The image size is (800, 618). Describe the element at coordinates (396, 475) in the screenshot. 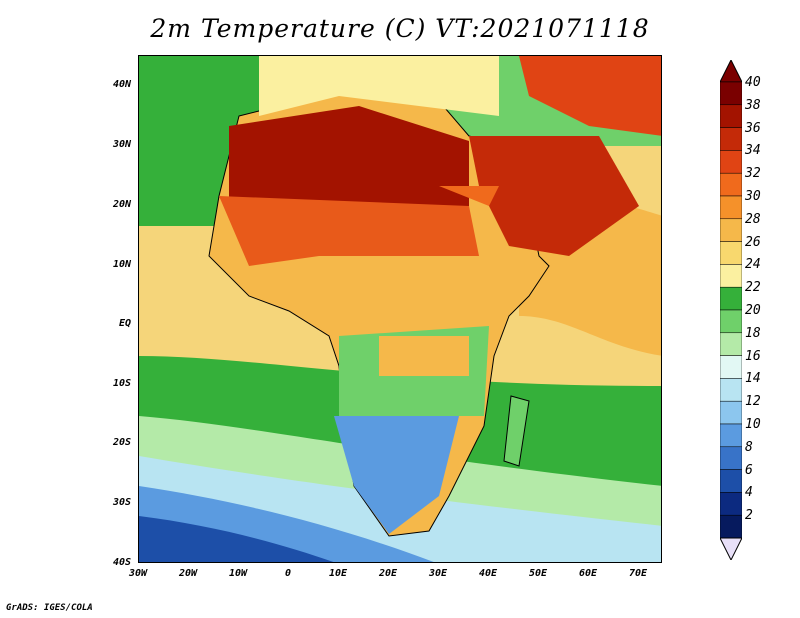

I see `southern-africa-cool` at that location.